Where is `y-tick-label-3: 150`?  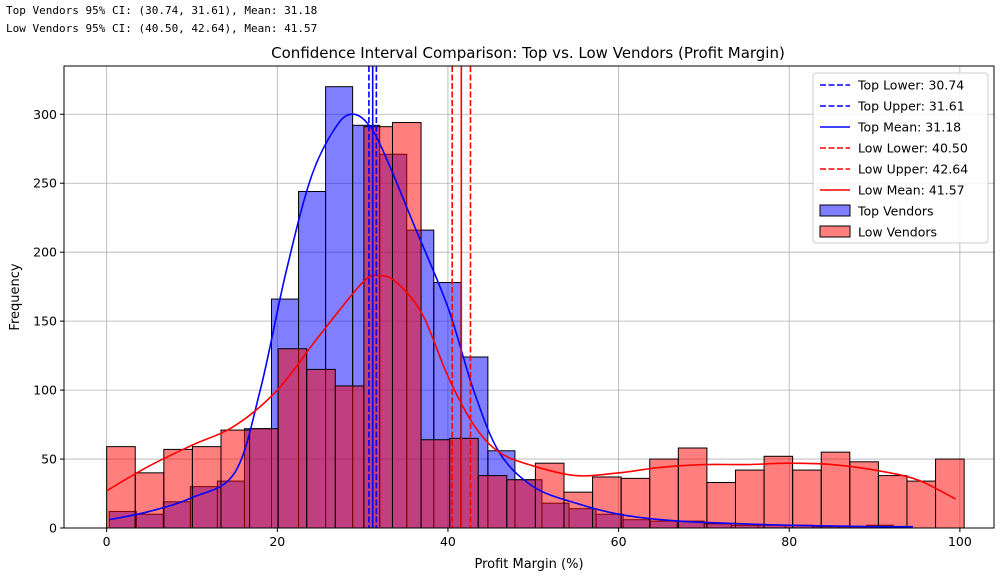 y-tick-label-3: 150 is located at coordinates (45, 321).